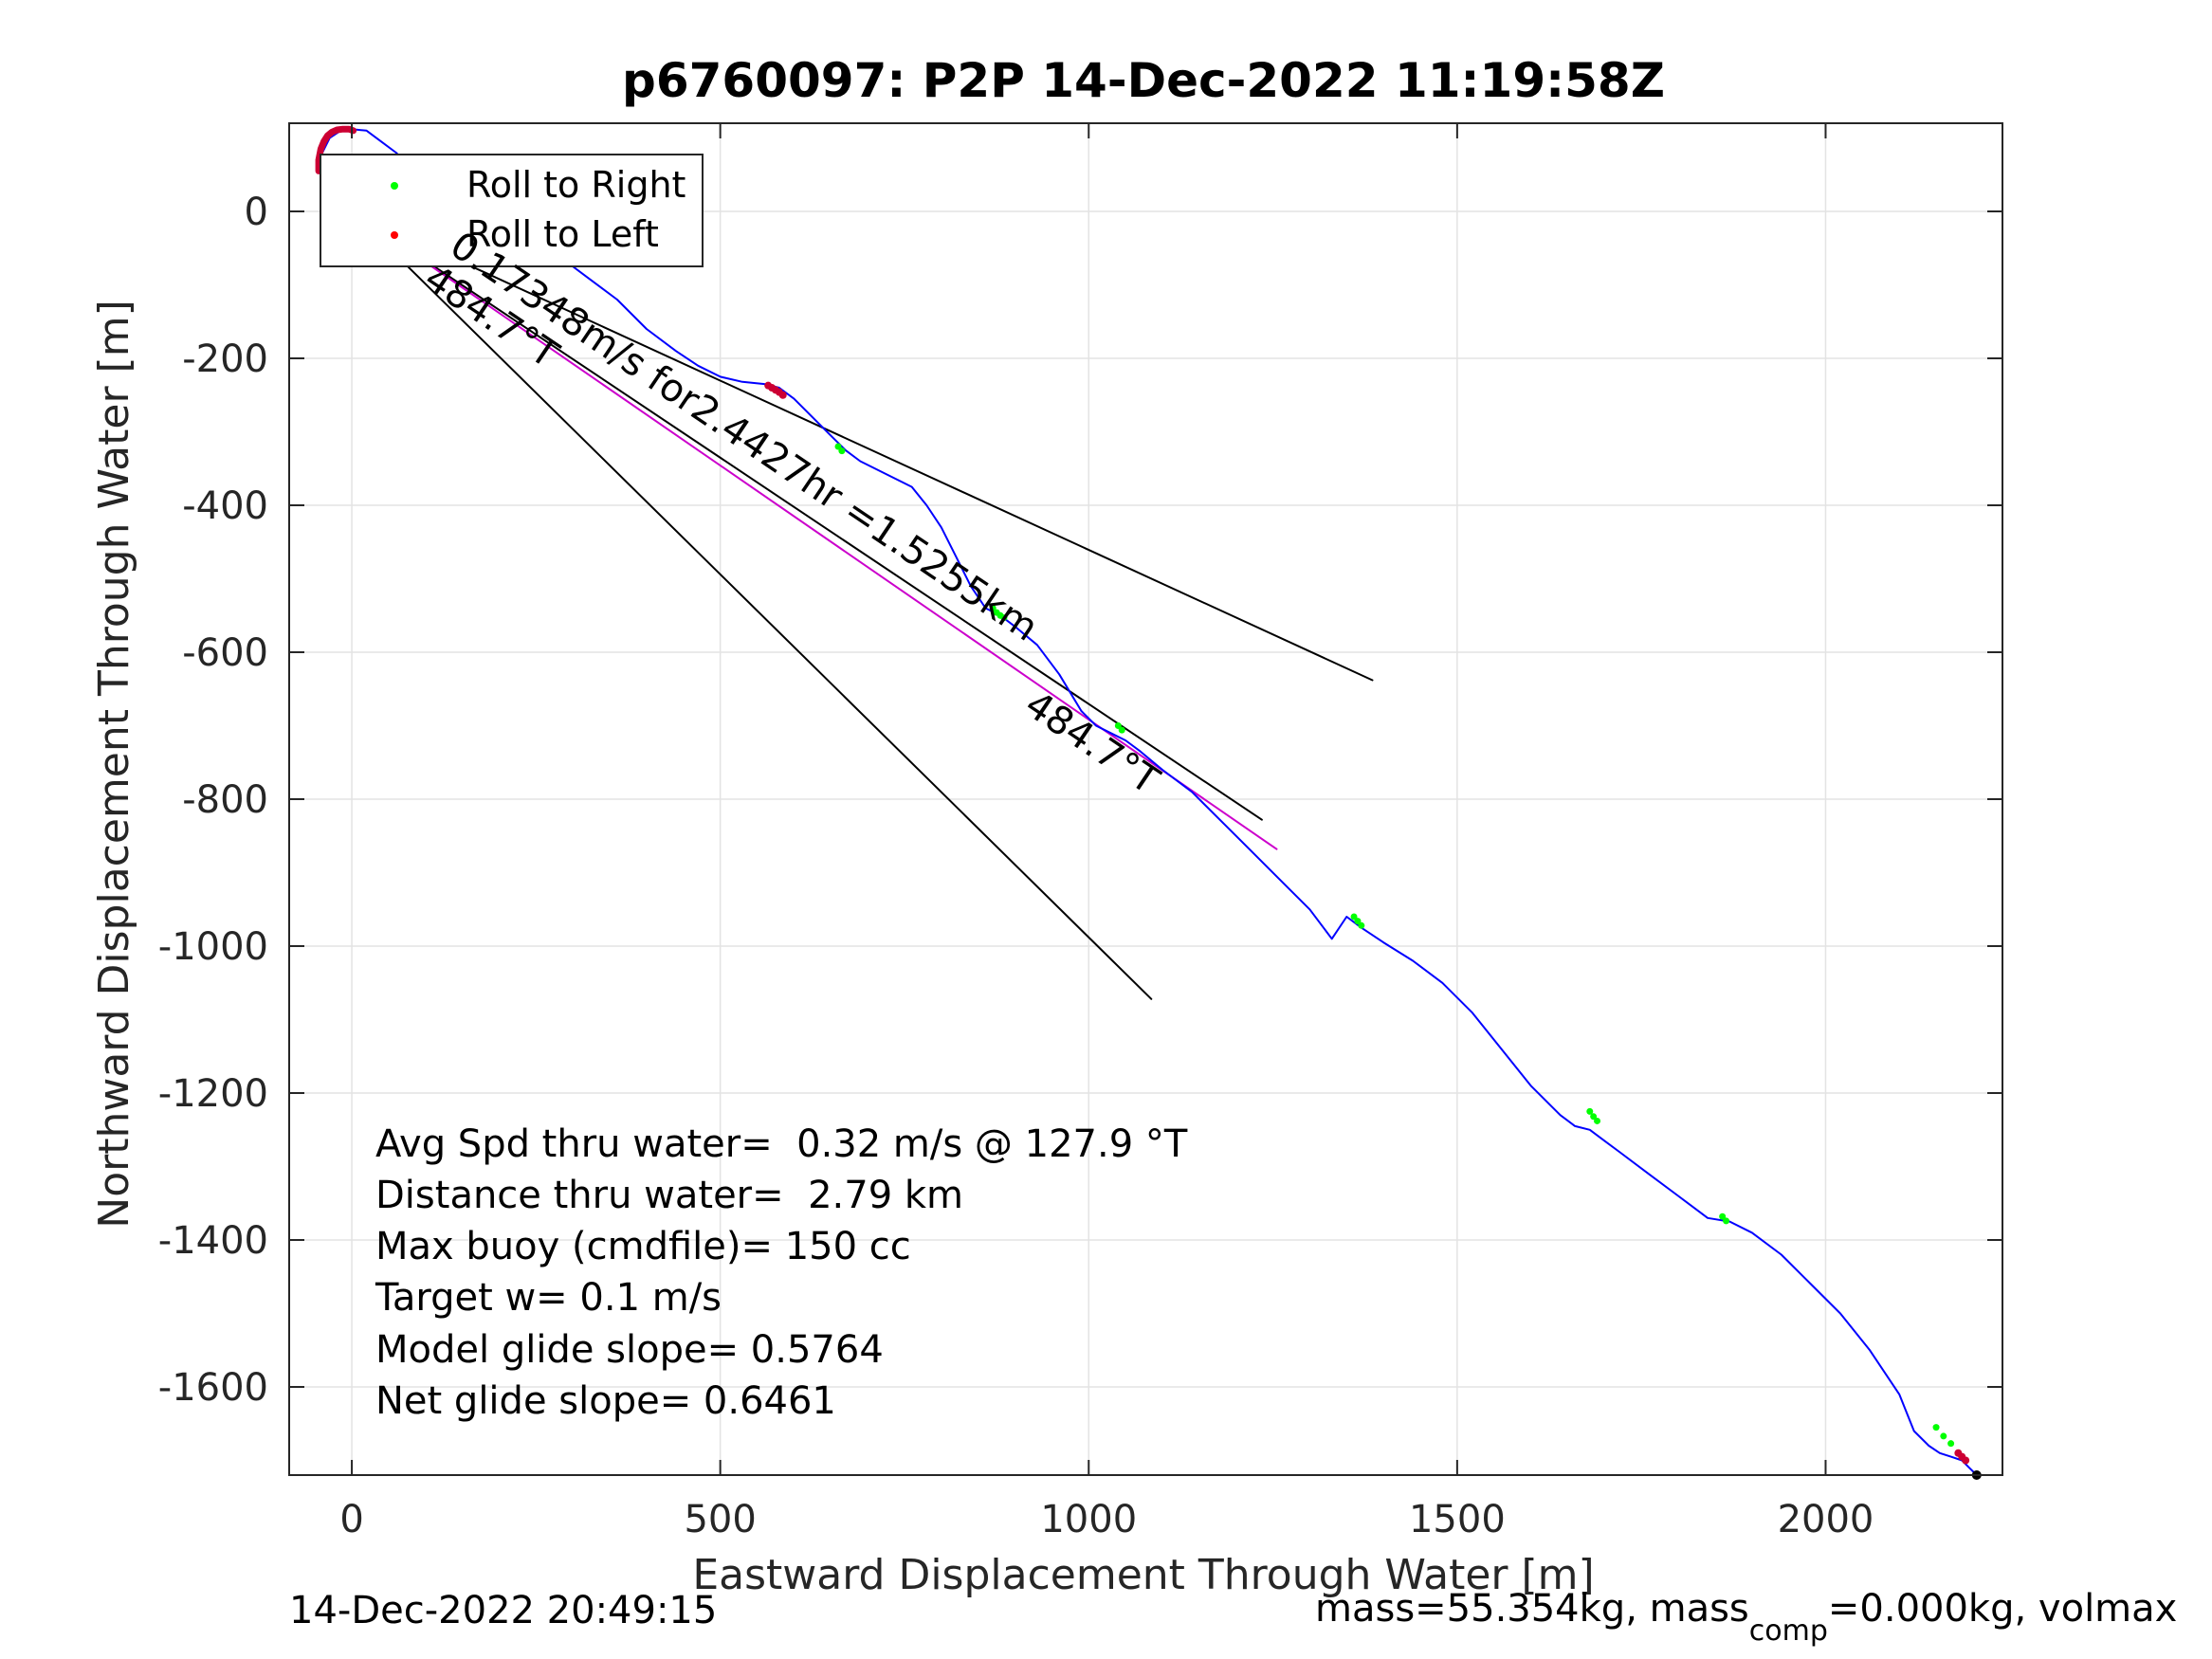 This screenshot has width=2212, height=1659. What do you see at coordinates (351, 1519) in the screenshot?
I see `x-tick-label: 0` at bounding box center [351, 1519].